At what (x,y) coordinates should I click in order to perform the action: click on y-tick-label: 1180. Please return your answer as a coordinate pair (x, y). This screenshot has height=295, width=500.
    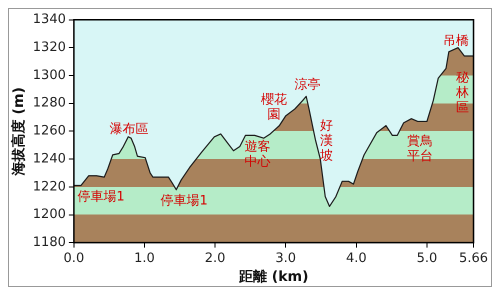
    Looking at the image, I should click on (49, 242).